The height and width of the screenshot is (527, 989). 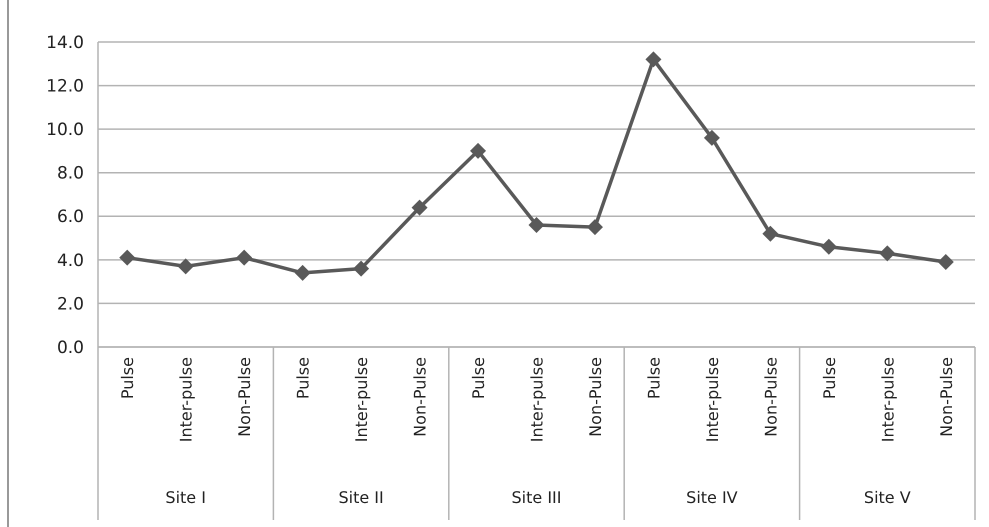 I want to click on text: Site III, so click(x=537, y=497).